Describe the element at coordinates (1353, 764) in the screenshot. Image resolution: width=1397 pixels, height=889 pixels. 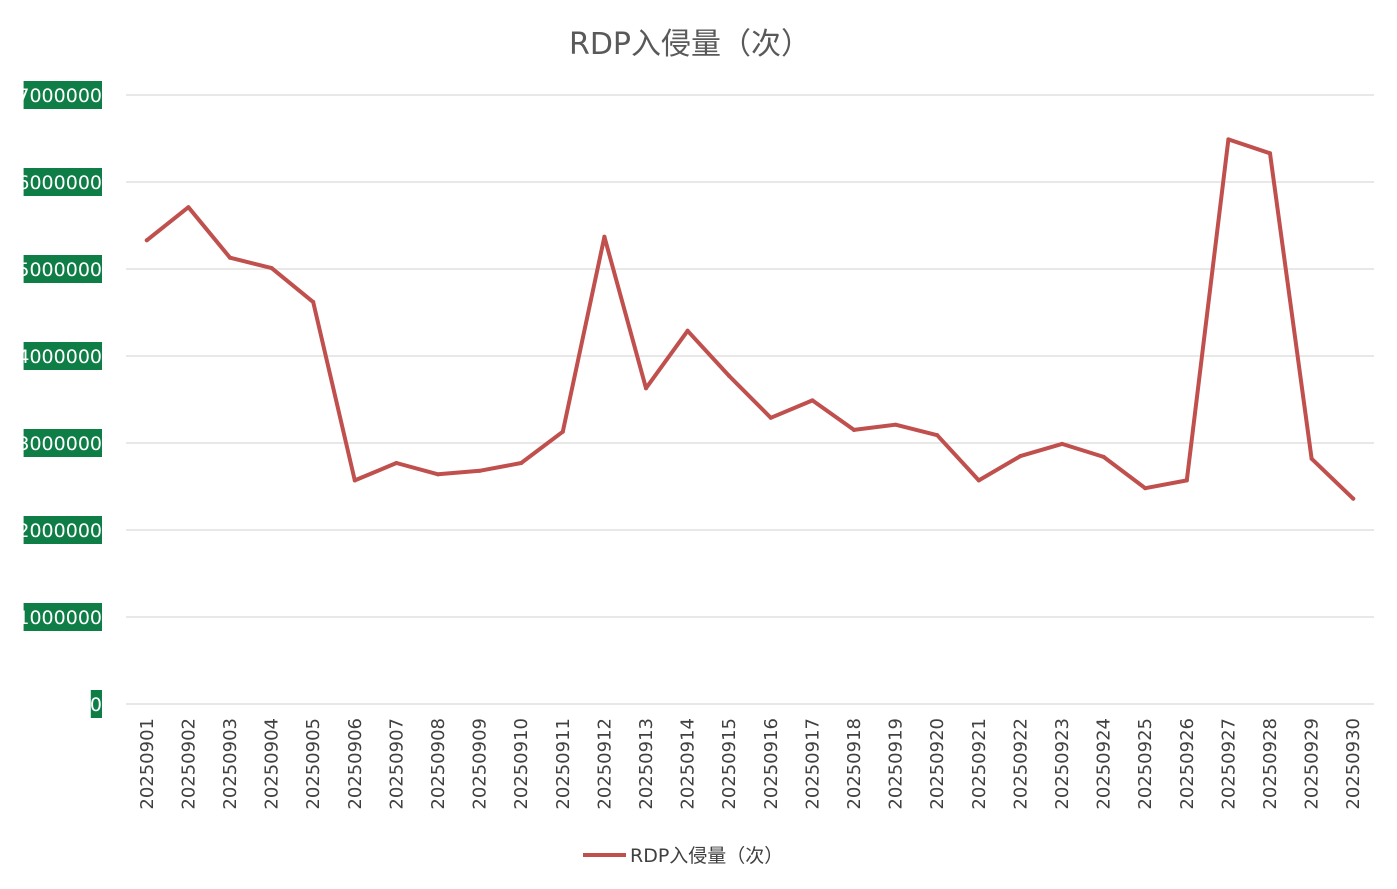
I see `x-tick-label: 20250930` at that location.